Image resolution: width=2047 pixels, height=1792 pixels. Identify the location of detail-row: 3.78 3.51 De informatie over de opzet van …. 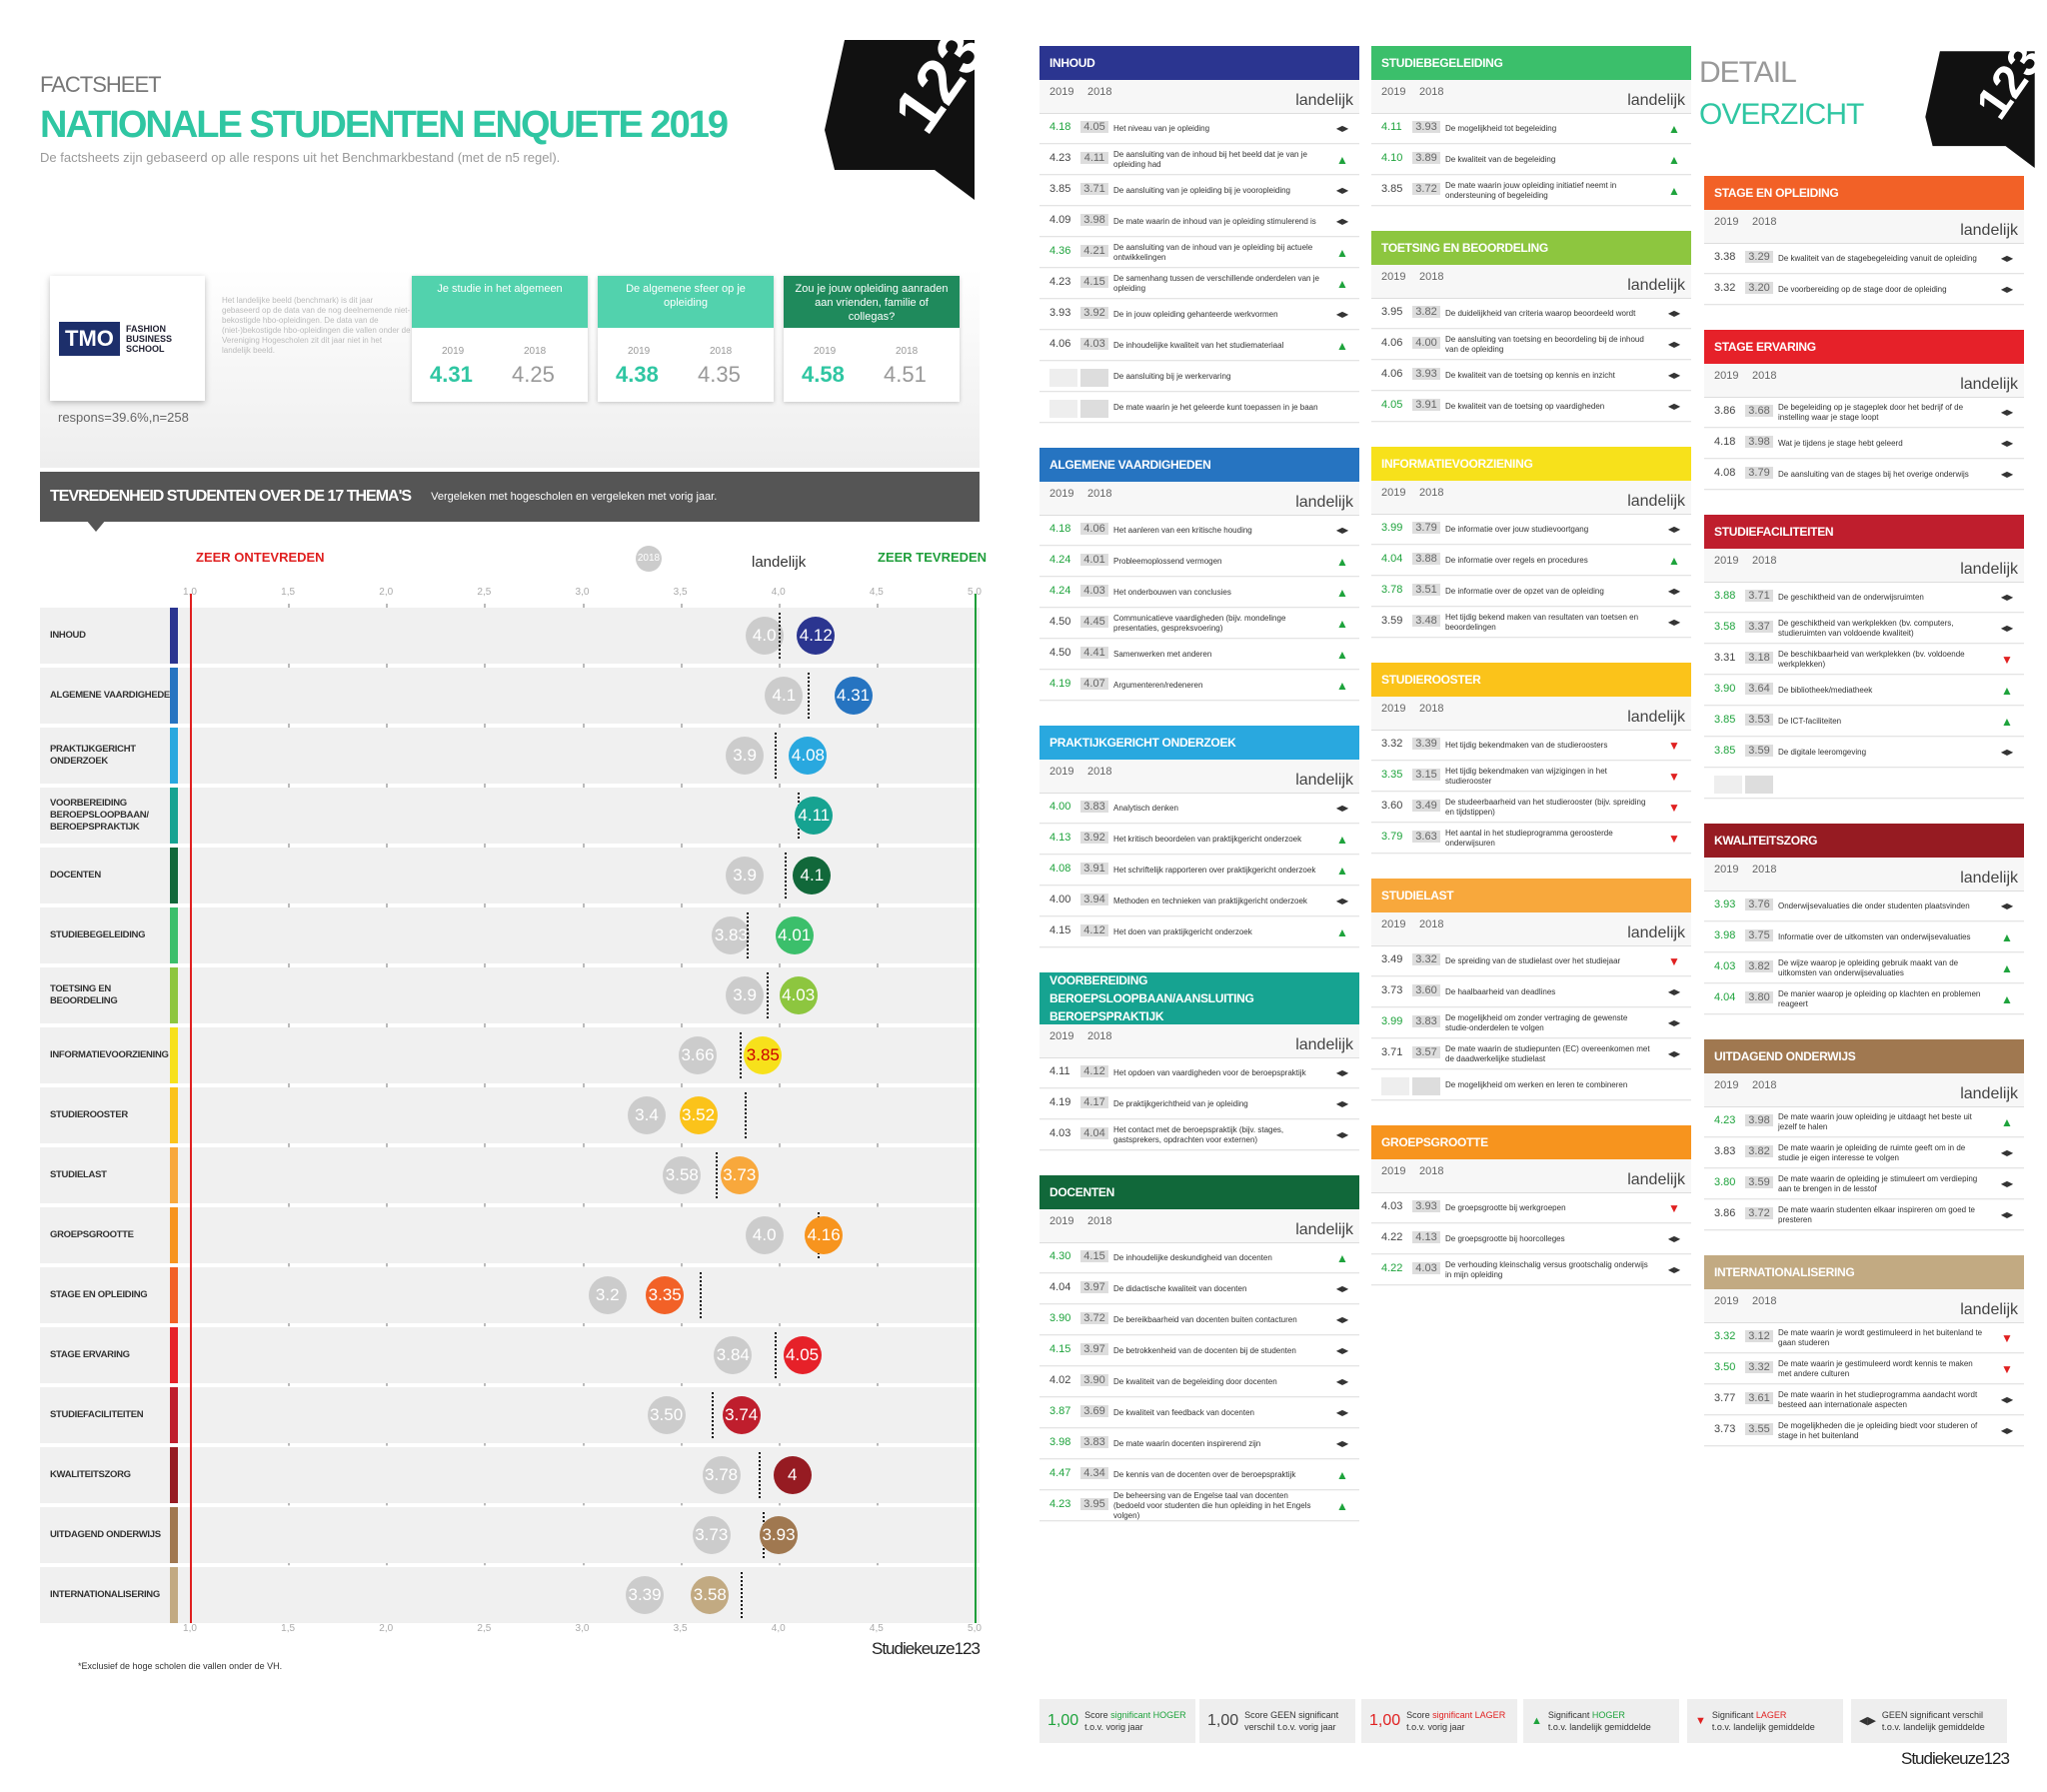
(1531, 592).